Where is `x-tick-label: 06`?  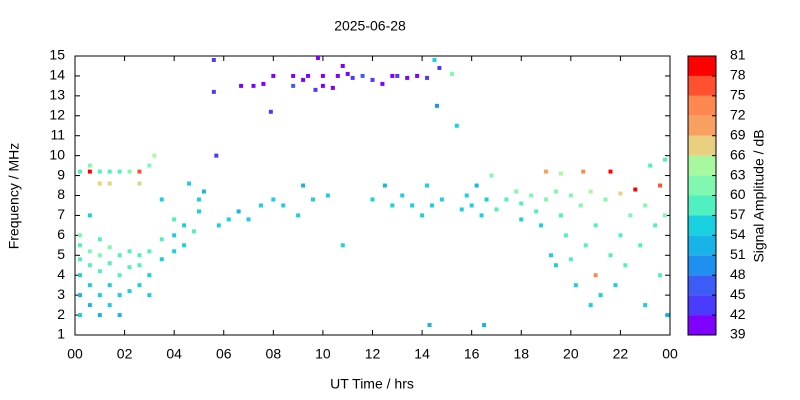 x-tick-label: 06 is located at coordinates (224, 354).